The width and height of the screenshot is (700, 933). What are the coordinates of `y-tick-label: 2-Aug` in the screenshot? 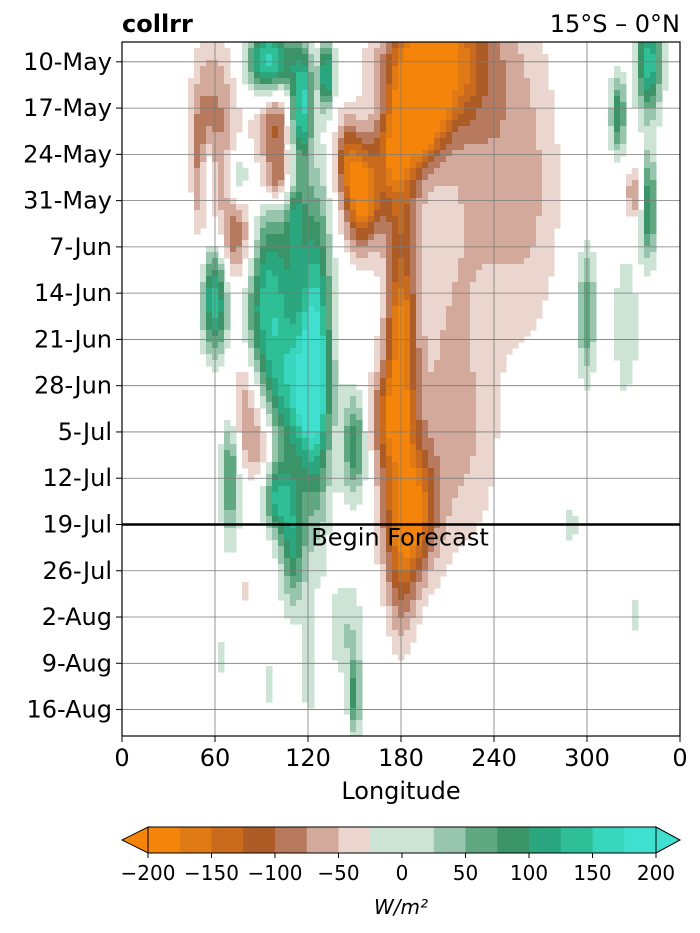 It's located at (77, 617).